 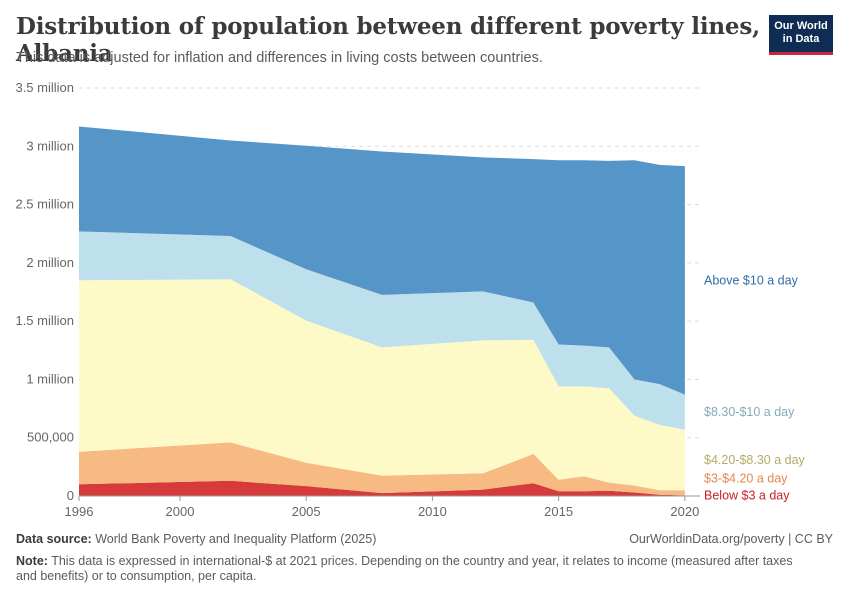 I want to click on series-label: $4.20-$8.30 a day, so click(x=755, y=460).